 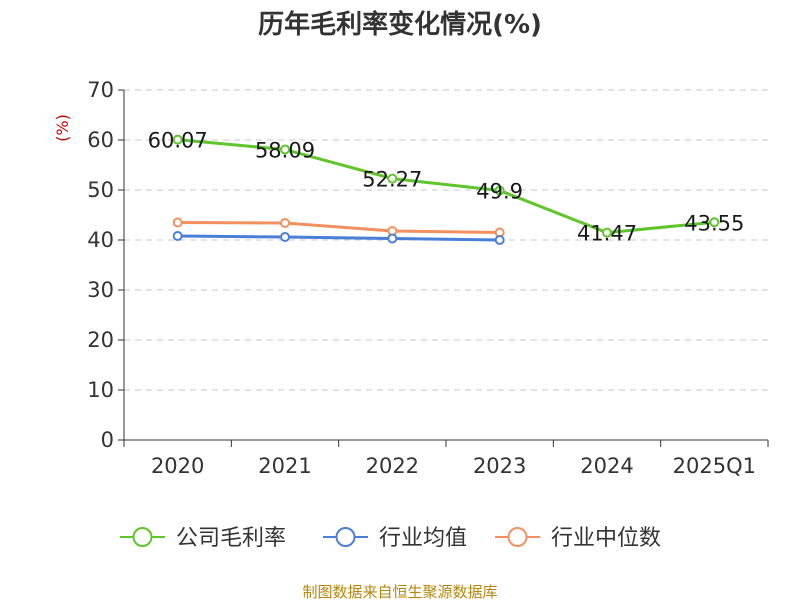 I want to click on y-tick-label: 10, so click(x=100, y=390).